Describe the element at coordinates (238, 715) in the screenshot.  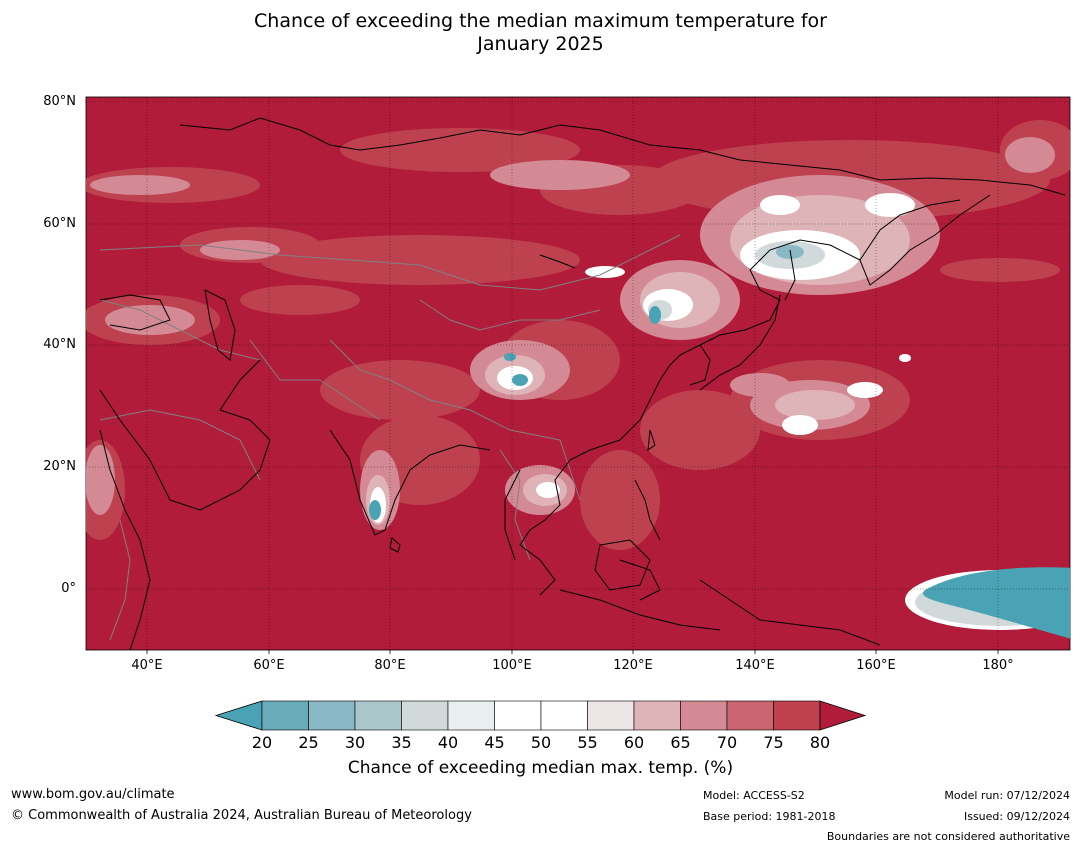
I see `colorbar-extend-low` at that location.